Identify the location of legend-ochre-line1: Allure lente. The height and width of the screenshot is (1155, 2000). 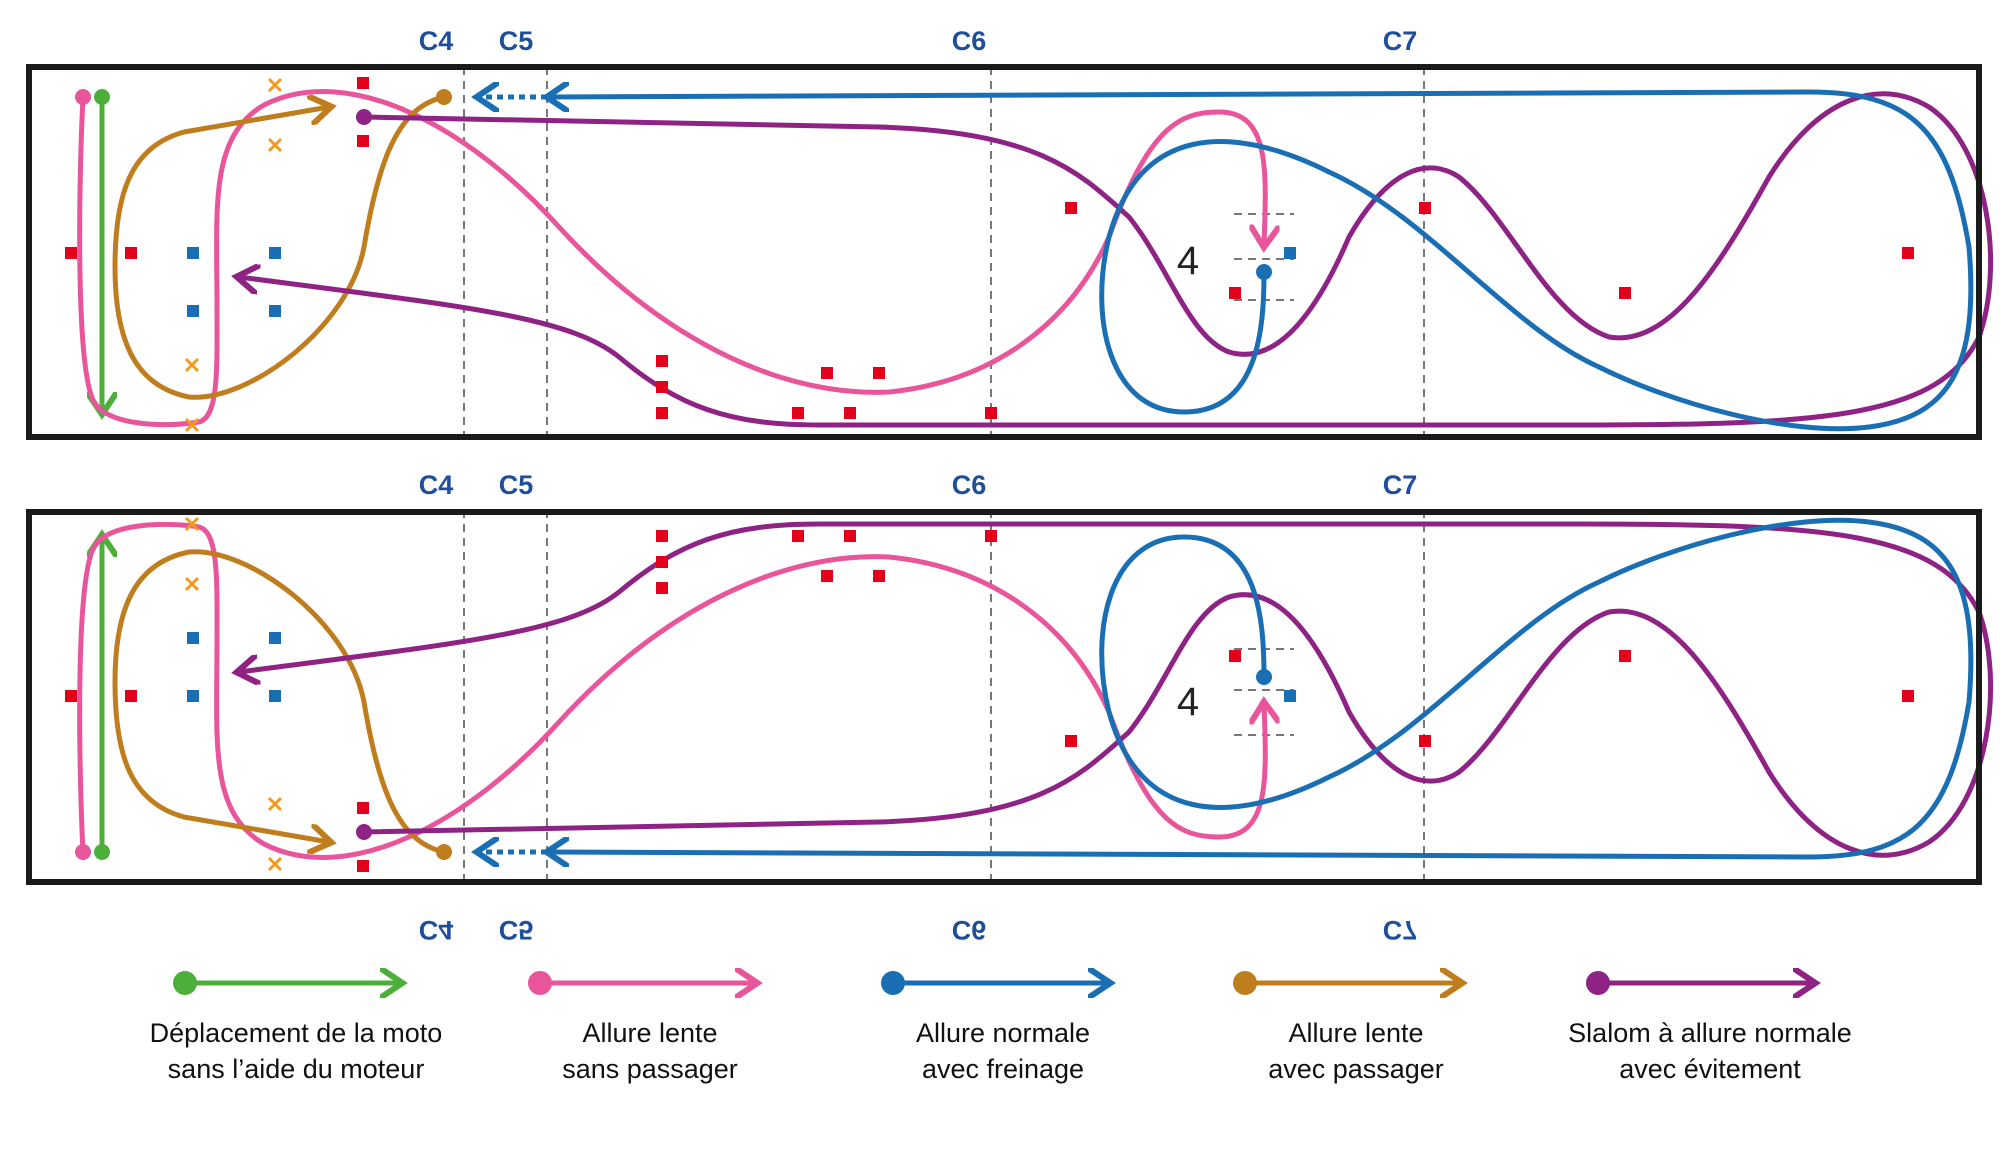
(1356, 1033).